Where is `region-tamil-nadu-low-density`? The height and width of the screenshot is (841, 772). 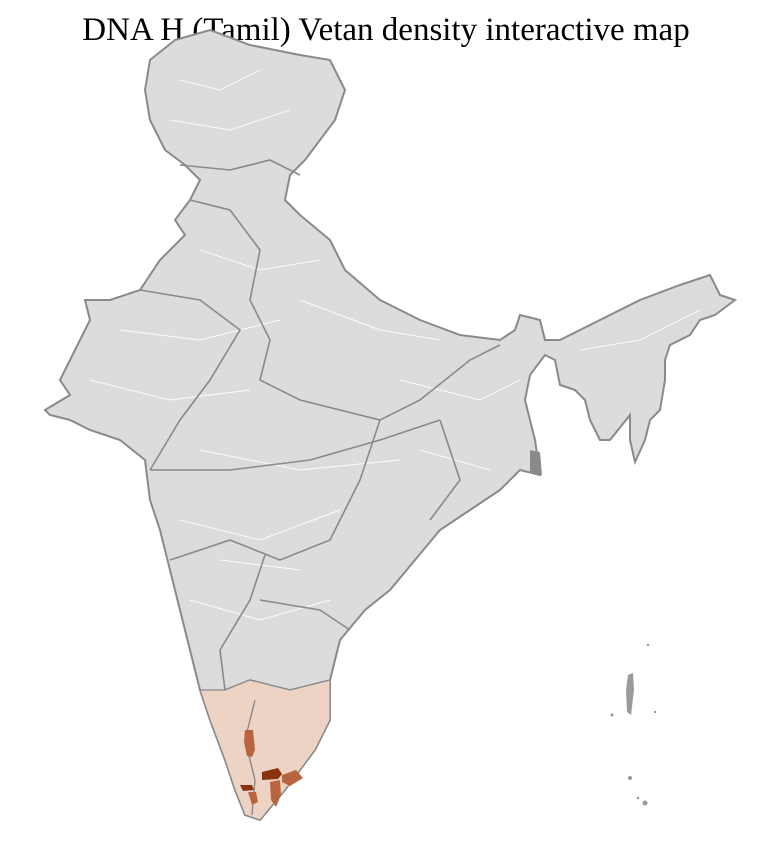 region-tamil-nadu-low-density is located at coordinates (265, 750).